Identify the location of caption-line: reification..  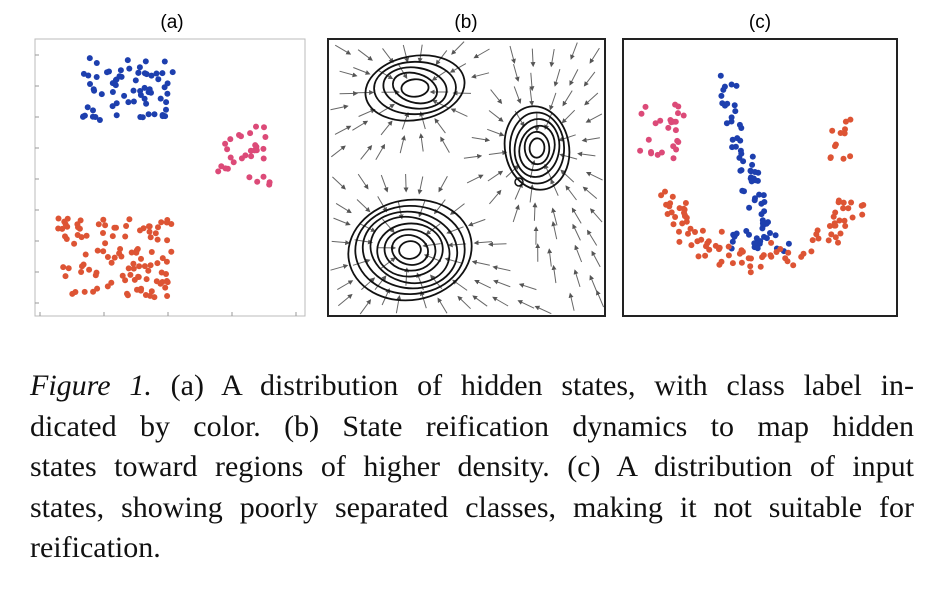
(95, 547).